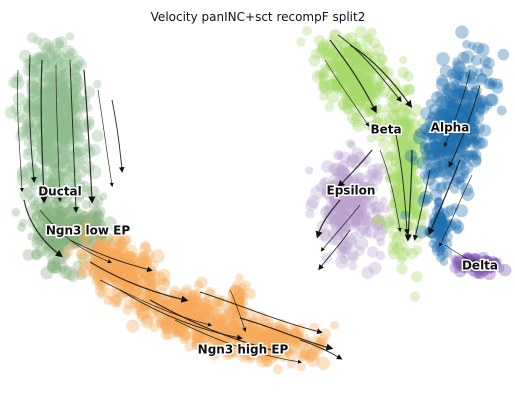 This screenshot has height=408, width=515. I want to click on cluster-label-delta: Delta, so click(480, 266).